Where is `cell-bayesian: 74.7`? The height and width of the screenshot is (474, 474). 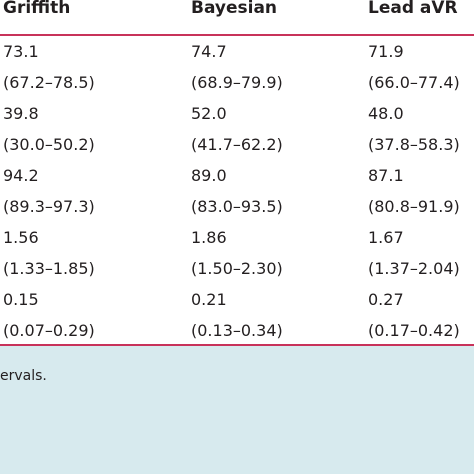 cell-bayesian: 74.7 is located at coordinates (209, 51).